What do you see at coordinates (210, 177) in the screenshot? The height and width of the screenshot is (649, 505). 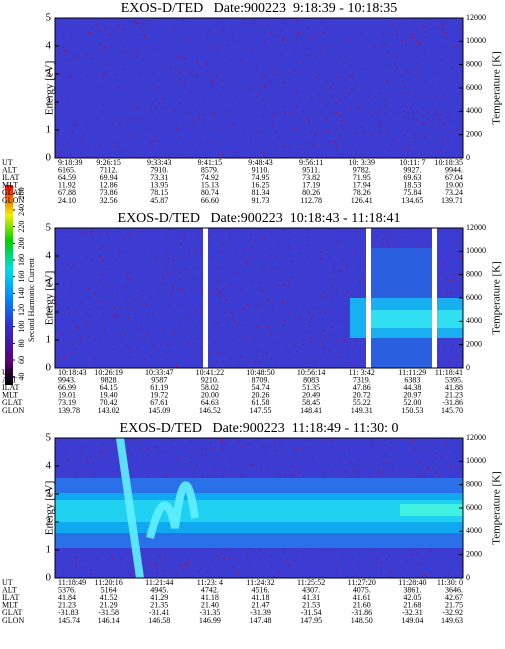 I see `table-cell: 74.92` at bounding box center [210, 177].